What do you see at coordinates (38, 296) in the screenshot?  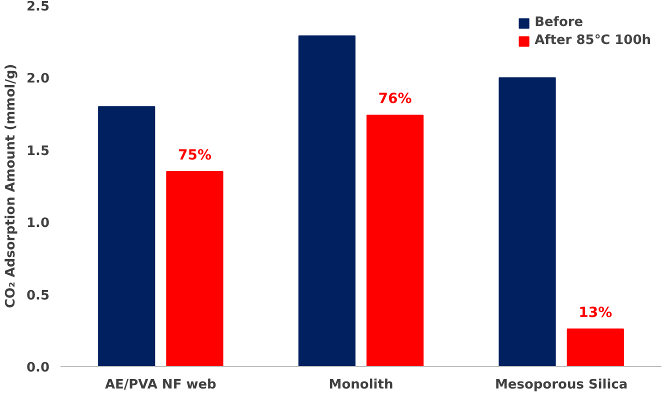 I see `y-tick-label: 0.5` at bounding box center [38, 296].